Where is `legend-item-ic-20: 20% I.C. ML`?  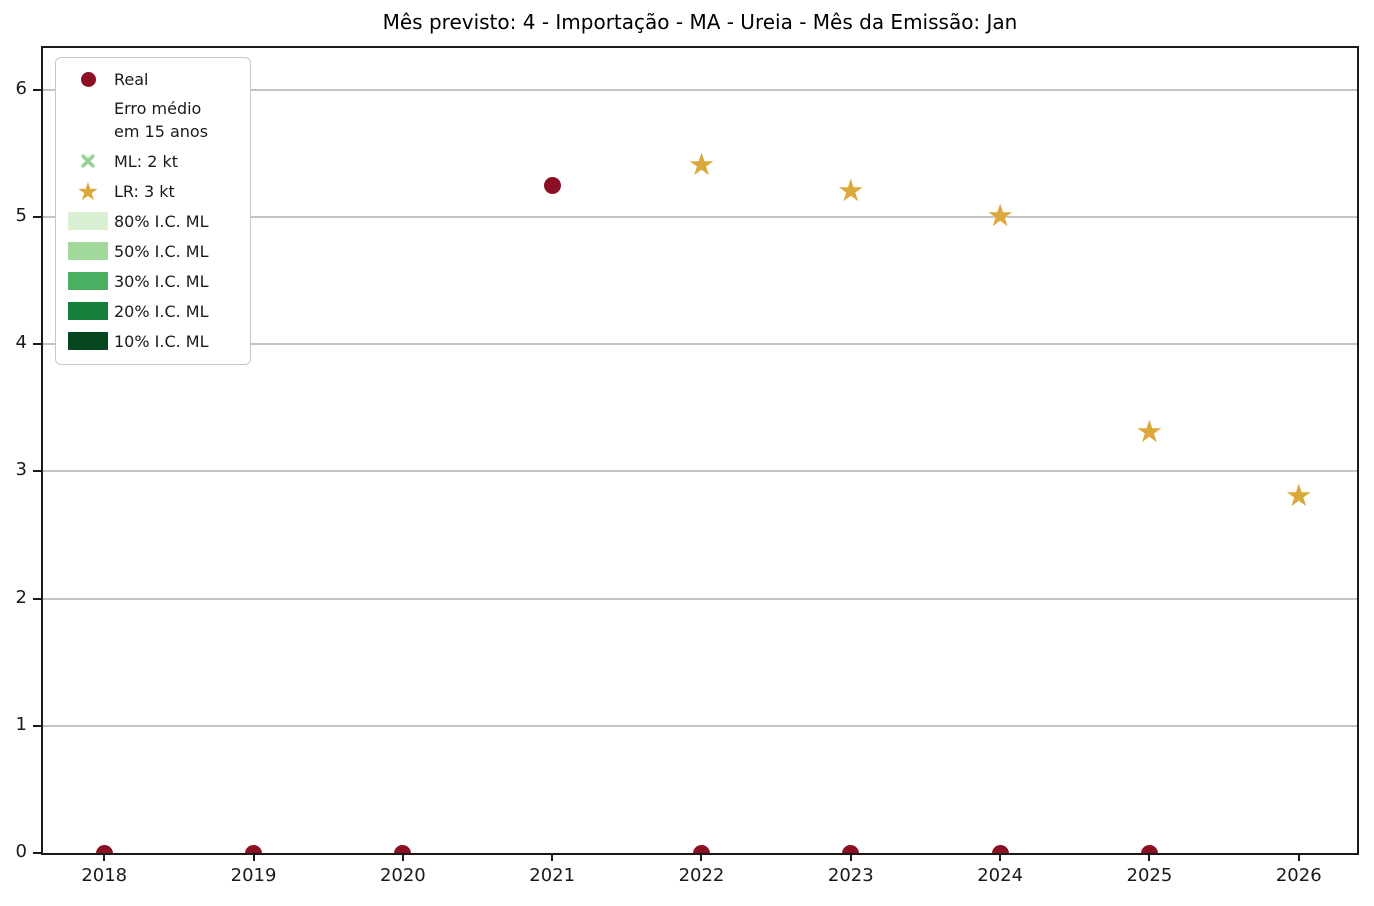 legend-item-ic-20: 20% I.C. ML is located at coordinates (153, 311).